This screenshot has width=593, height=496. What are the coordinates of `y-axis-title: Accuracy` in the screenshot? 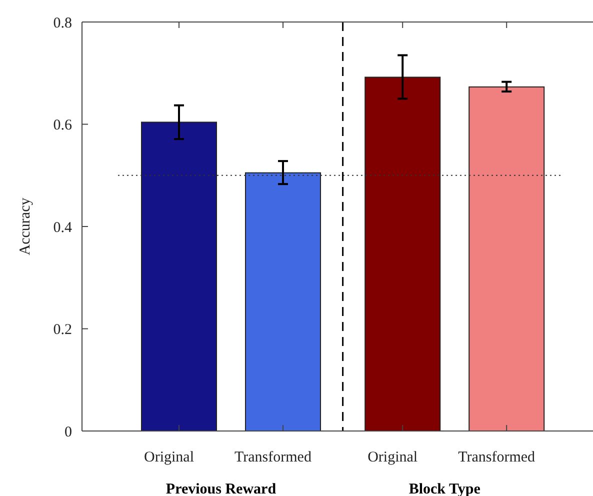 It's located at (25, 226).